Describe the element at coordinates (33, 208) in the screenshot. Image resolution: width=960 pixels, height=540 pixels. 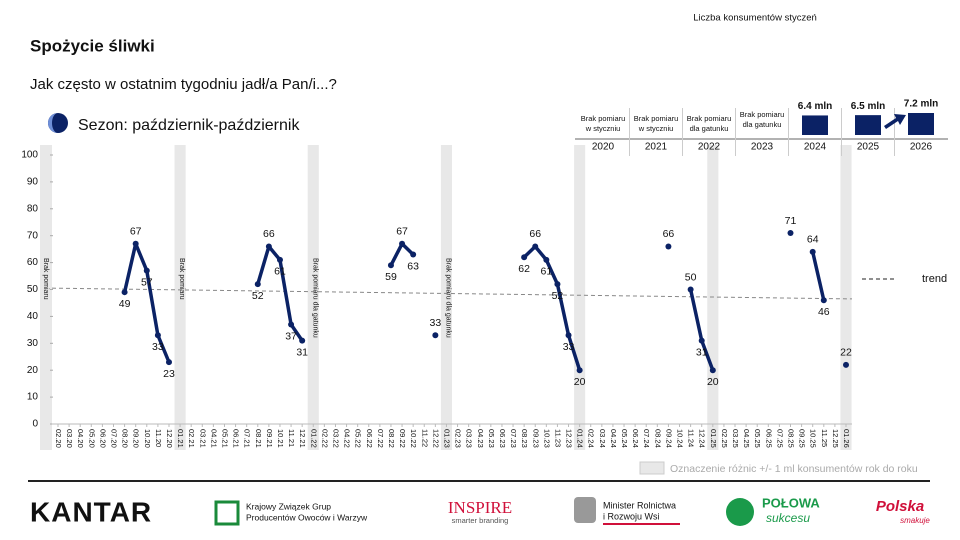
I see `y-tick-label: 80` at that location.